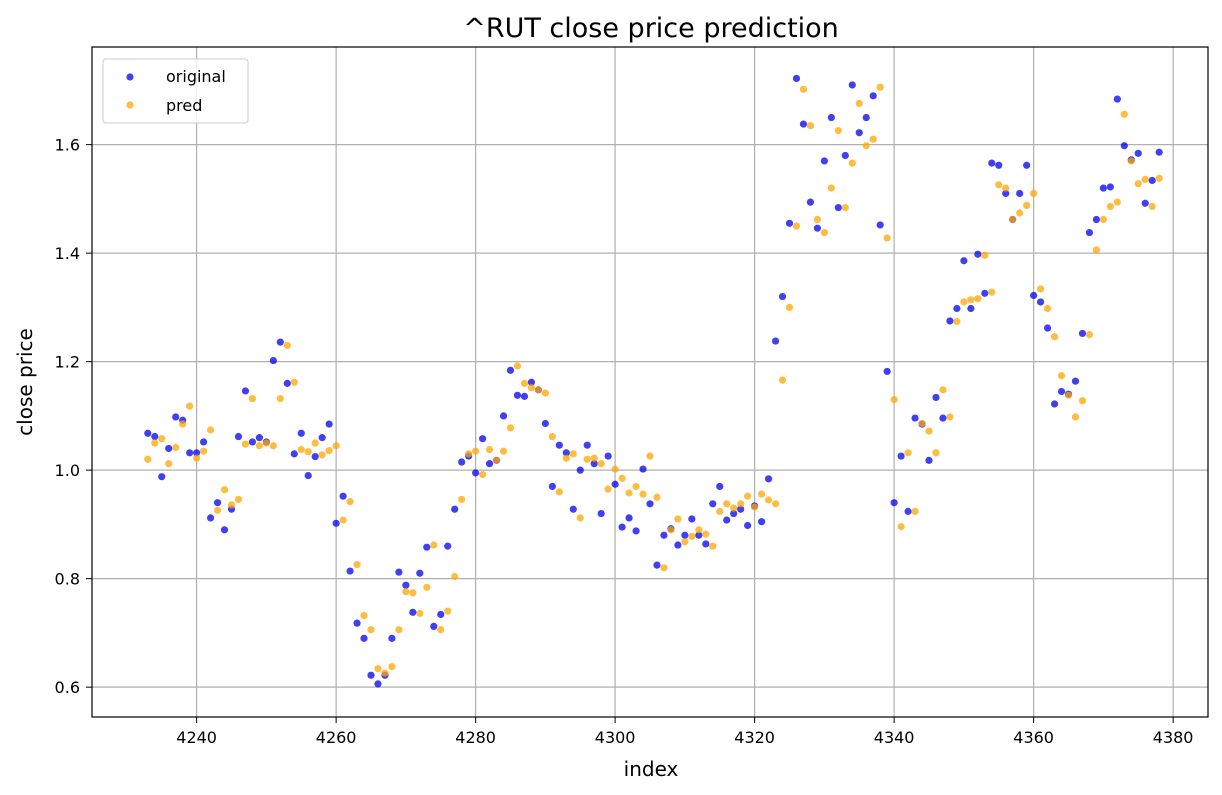 The height and width of the screenshot is (795, 1222). What do you see at coordinates (67, 362) in the screenshot?
I see `y-tick-label: 1.2` at bounding box center [67, 362].